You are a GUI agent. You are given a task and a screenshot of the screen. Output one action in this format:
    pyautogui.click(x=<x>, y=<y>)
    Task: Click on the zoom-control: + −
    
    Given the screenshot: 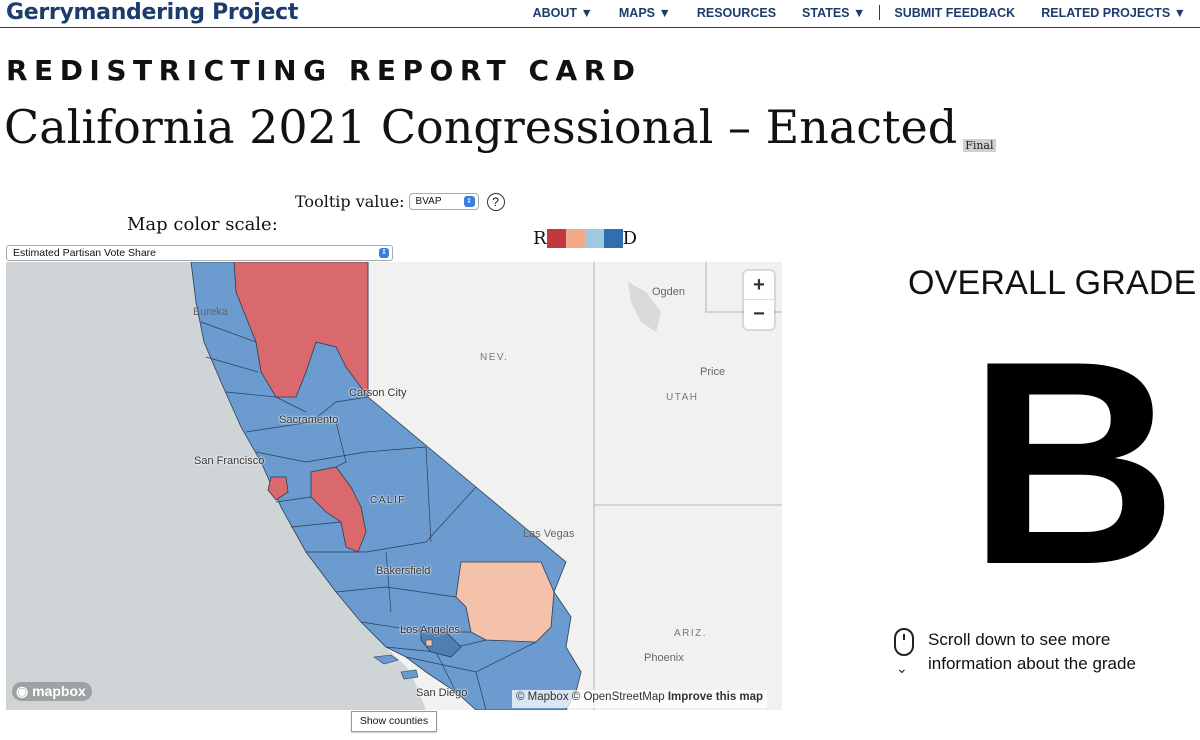 What is the action you would take?
    pyautogui.click(x=759, y=300)
    